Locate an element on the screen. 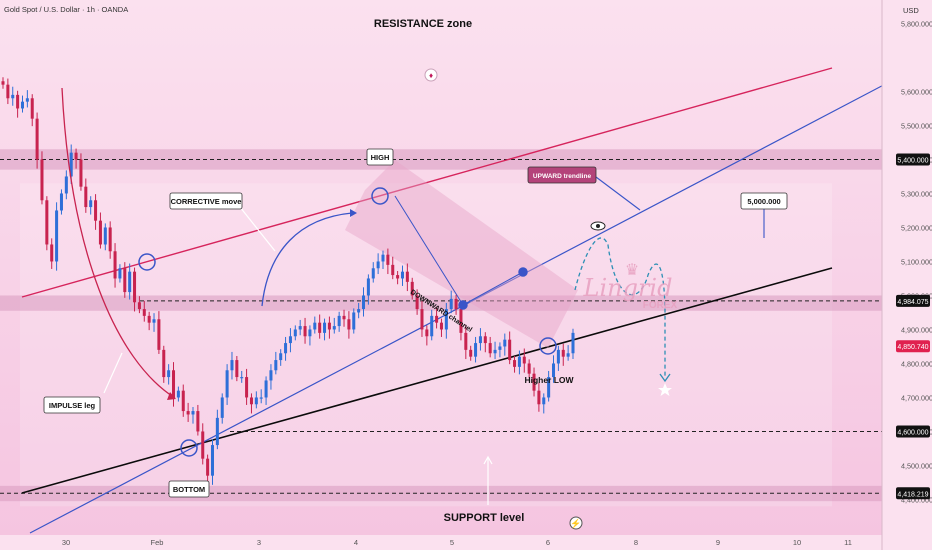  label-upward-trendline-box is located at coordinates (562, 175).